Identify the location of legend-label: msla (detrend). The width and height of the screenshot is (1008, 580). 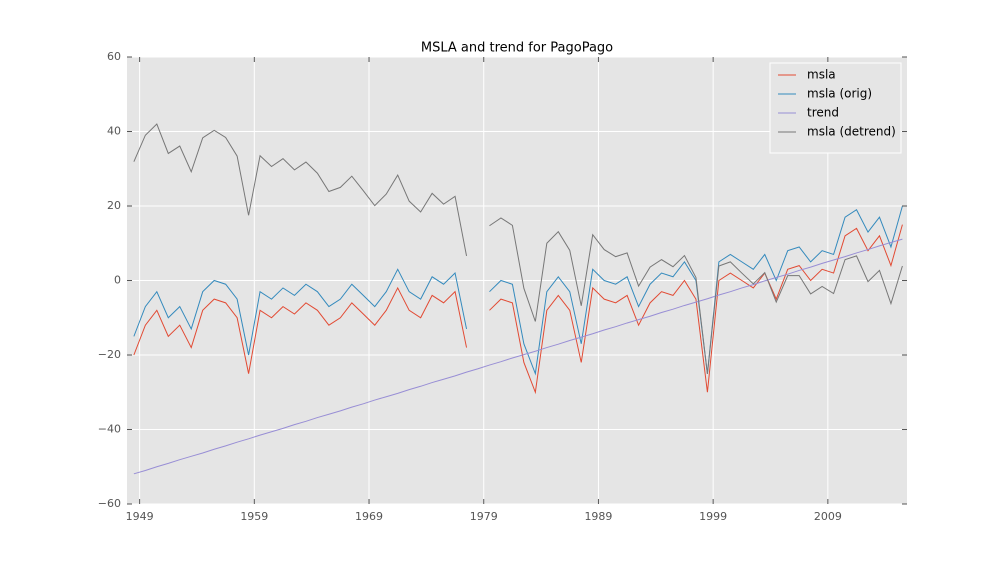
(851, 132).